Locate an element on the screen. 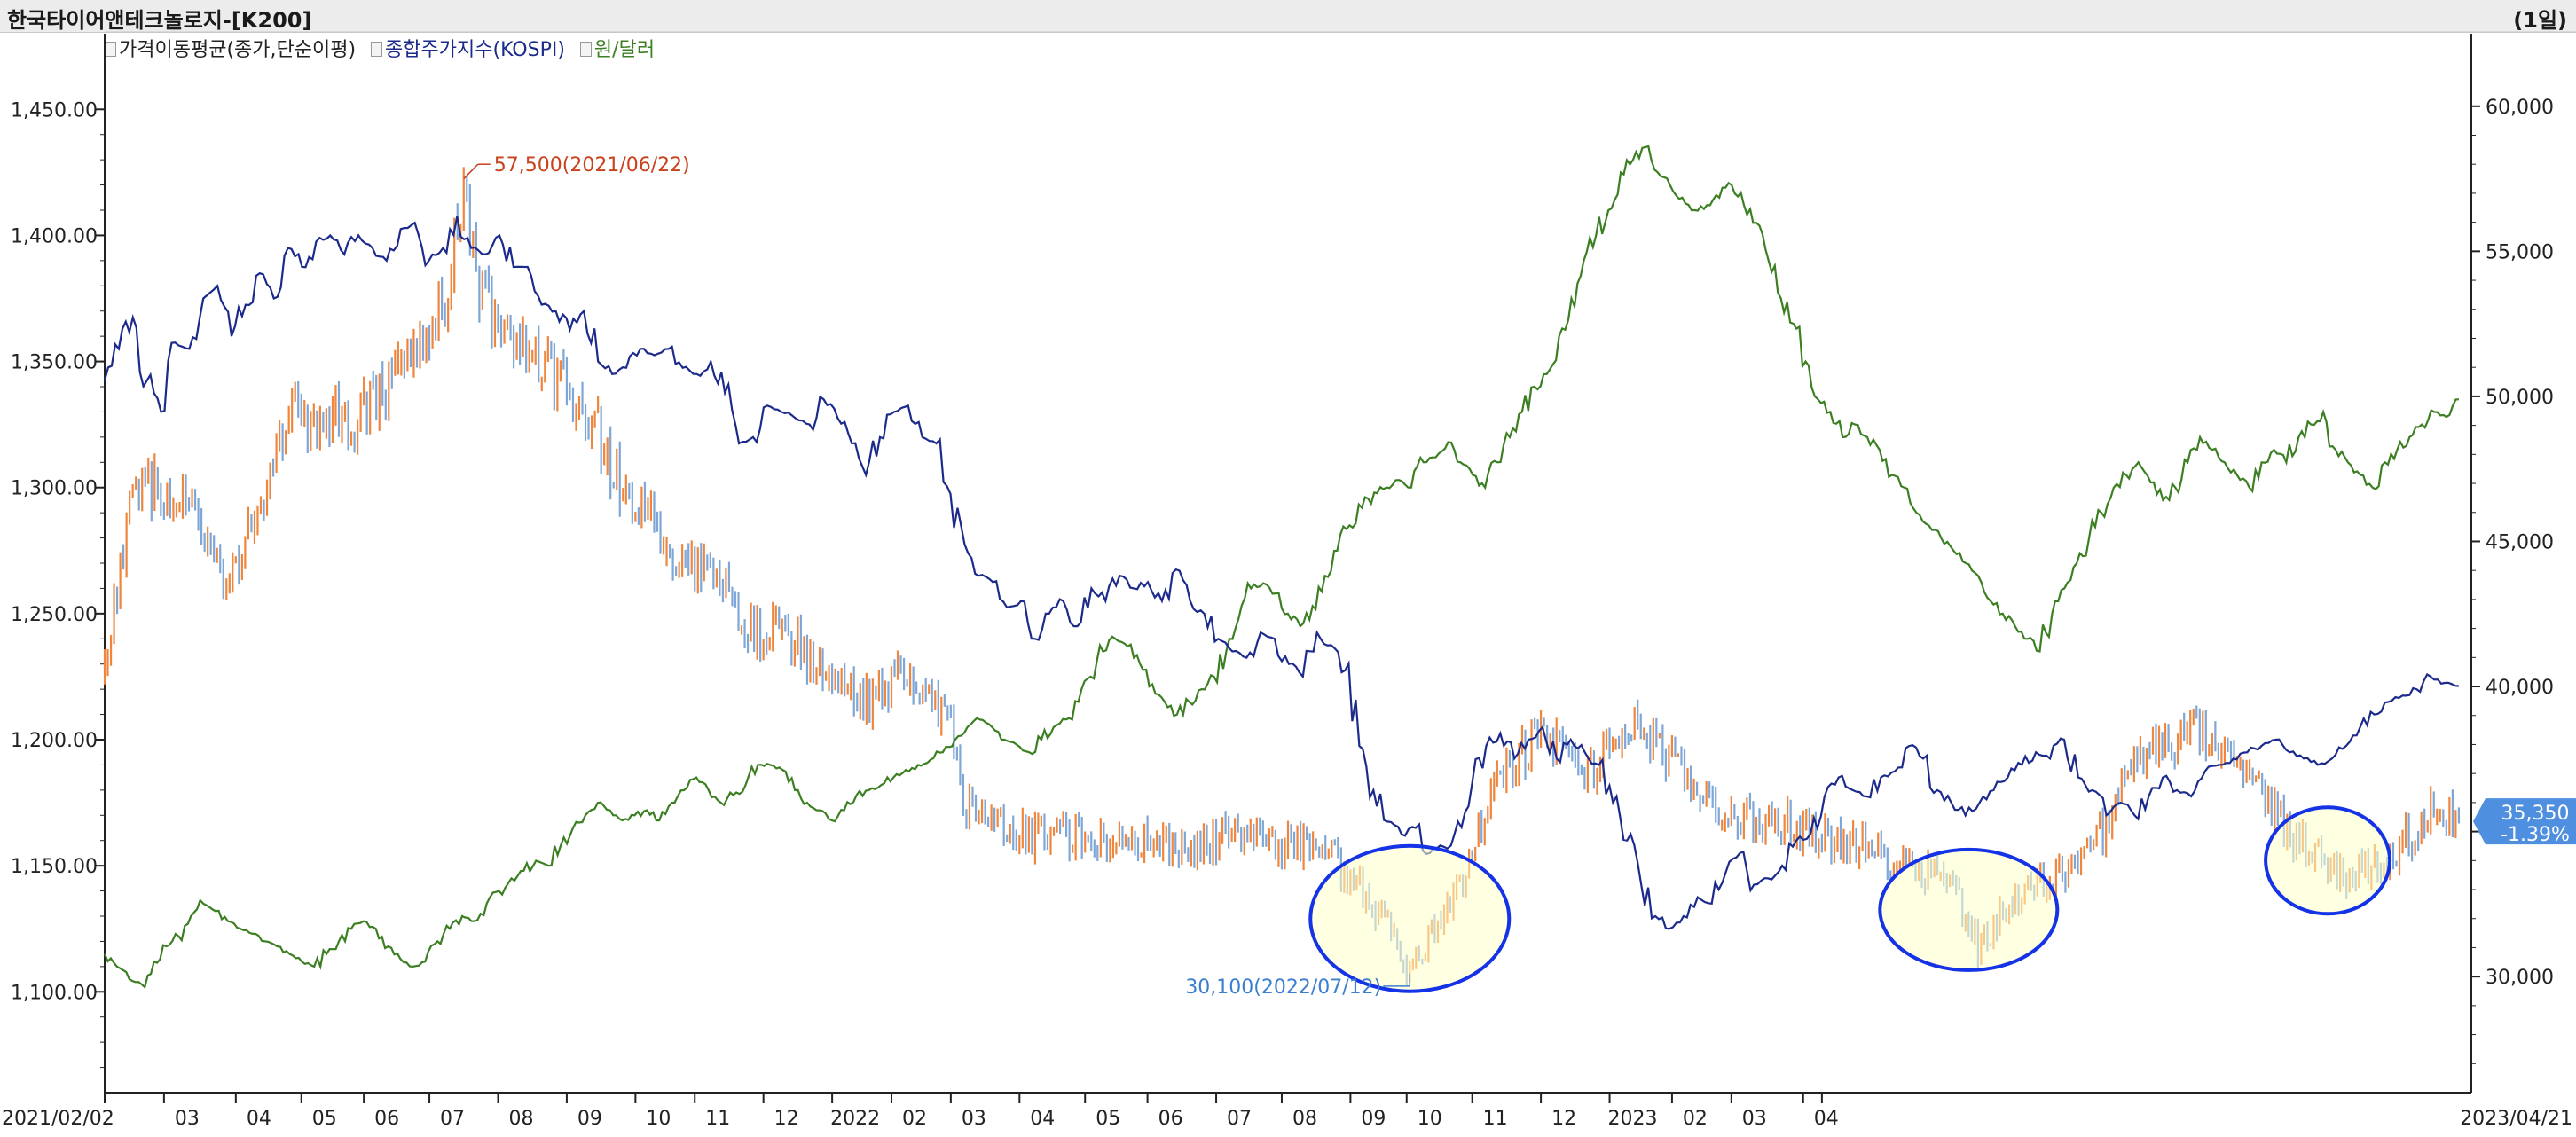  chart-title: 한국타이어앤테크놀로지-[K200] is located at coordinates (159, 20).